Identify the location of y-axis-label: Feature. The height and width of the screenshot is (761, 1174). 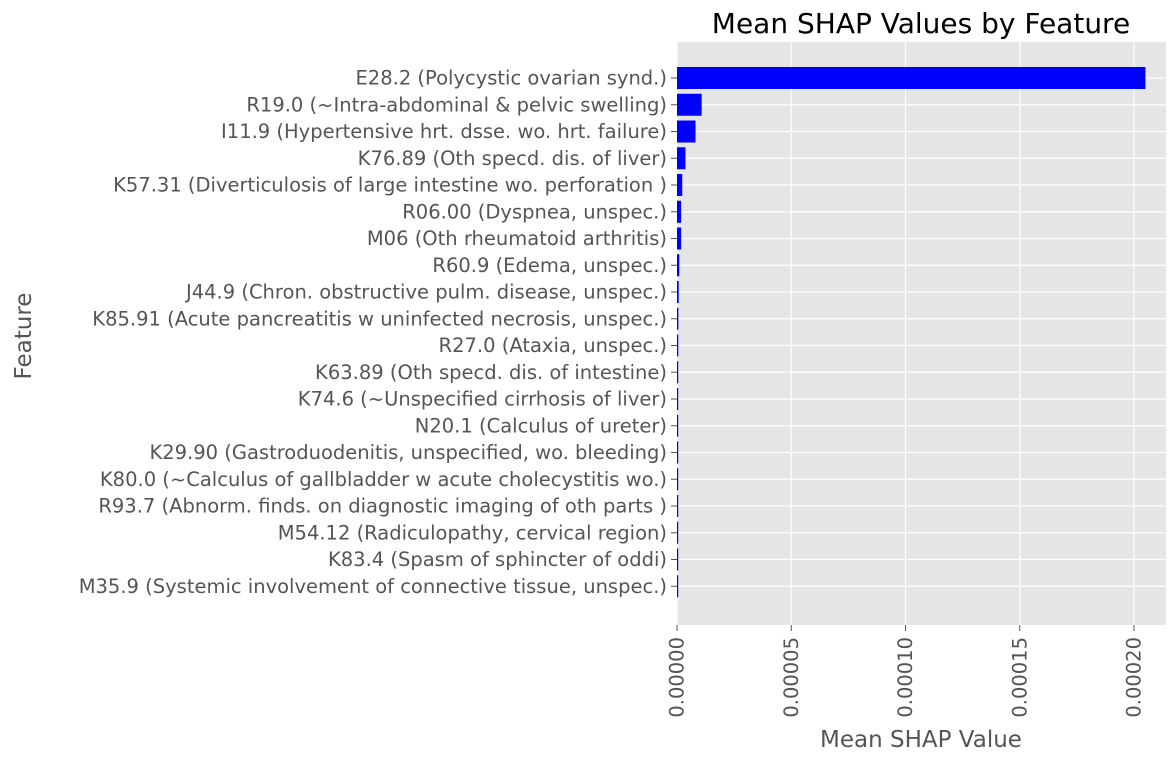
(24, 336).